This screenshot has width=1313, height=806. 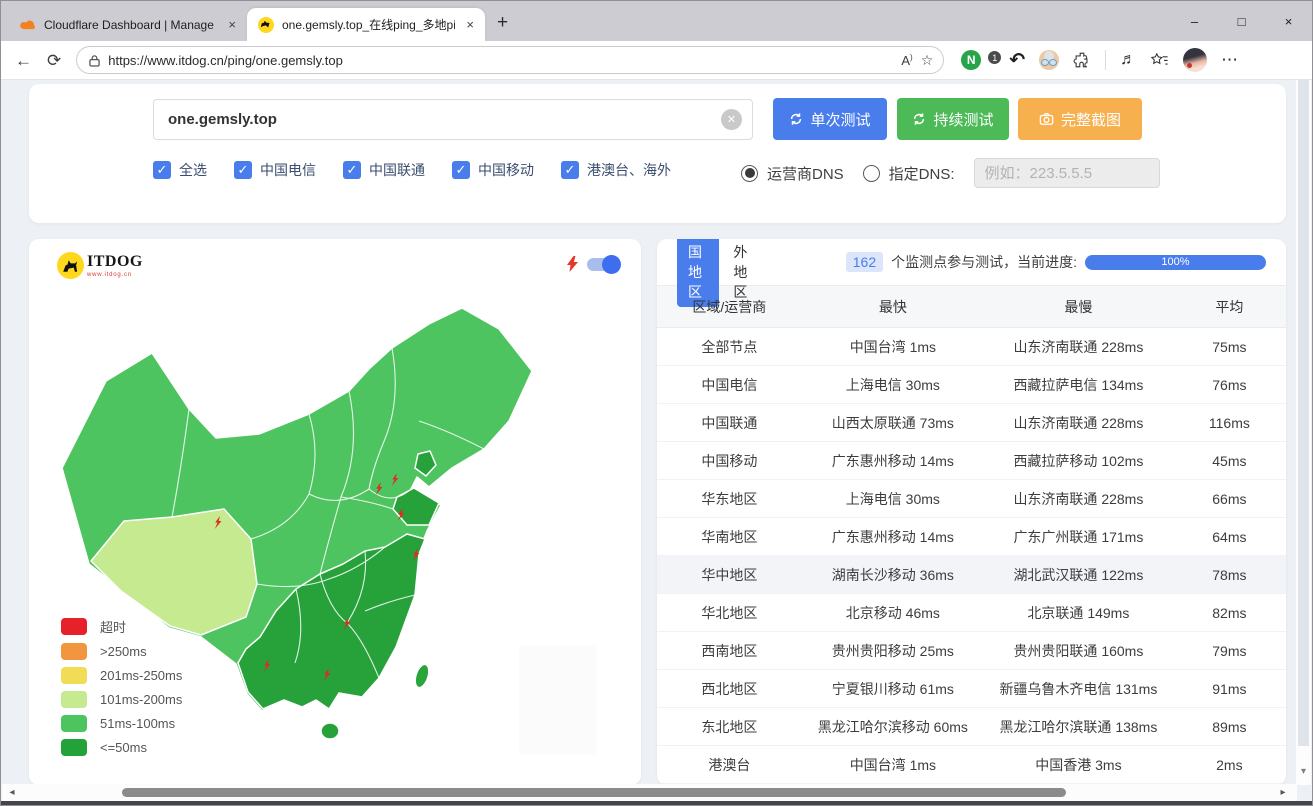 I want to click on cell-region: 华南地区, so click(x=729, y=536).